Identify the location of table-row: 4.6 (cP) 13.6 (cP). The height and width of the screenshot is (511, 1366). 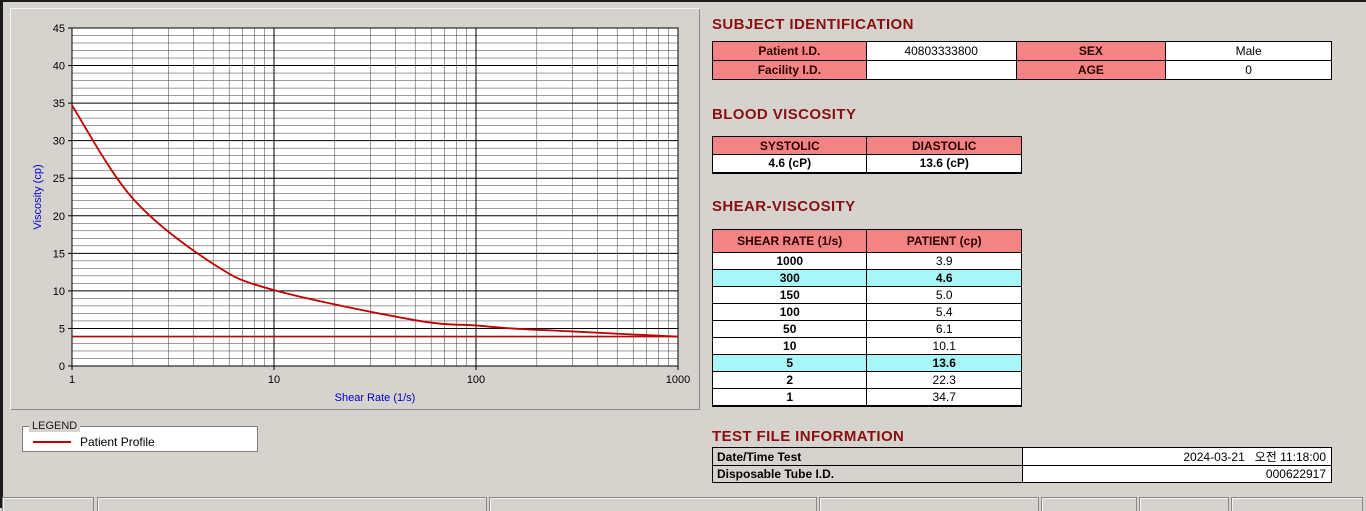
(866, 163).